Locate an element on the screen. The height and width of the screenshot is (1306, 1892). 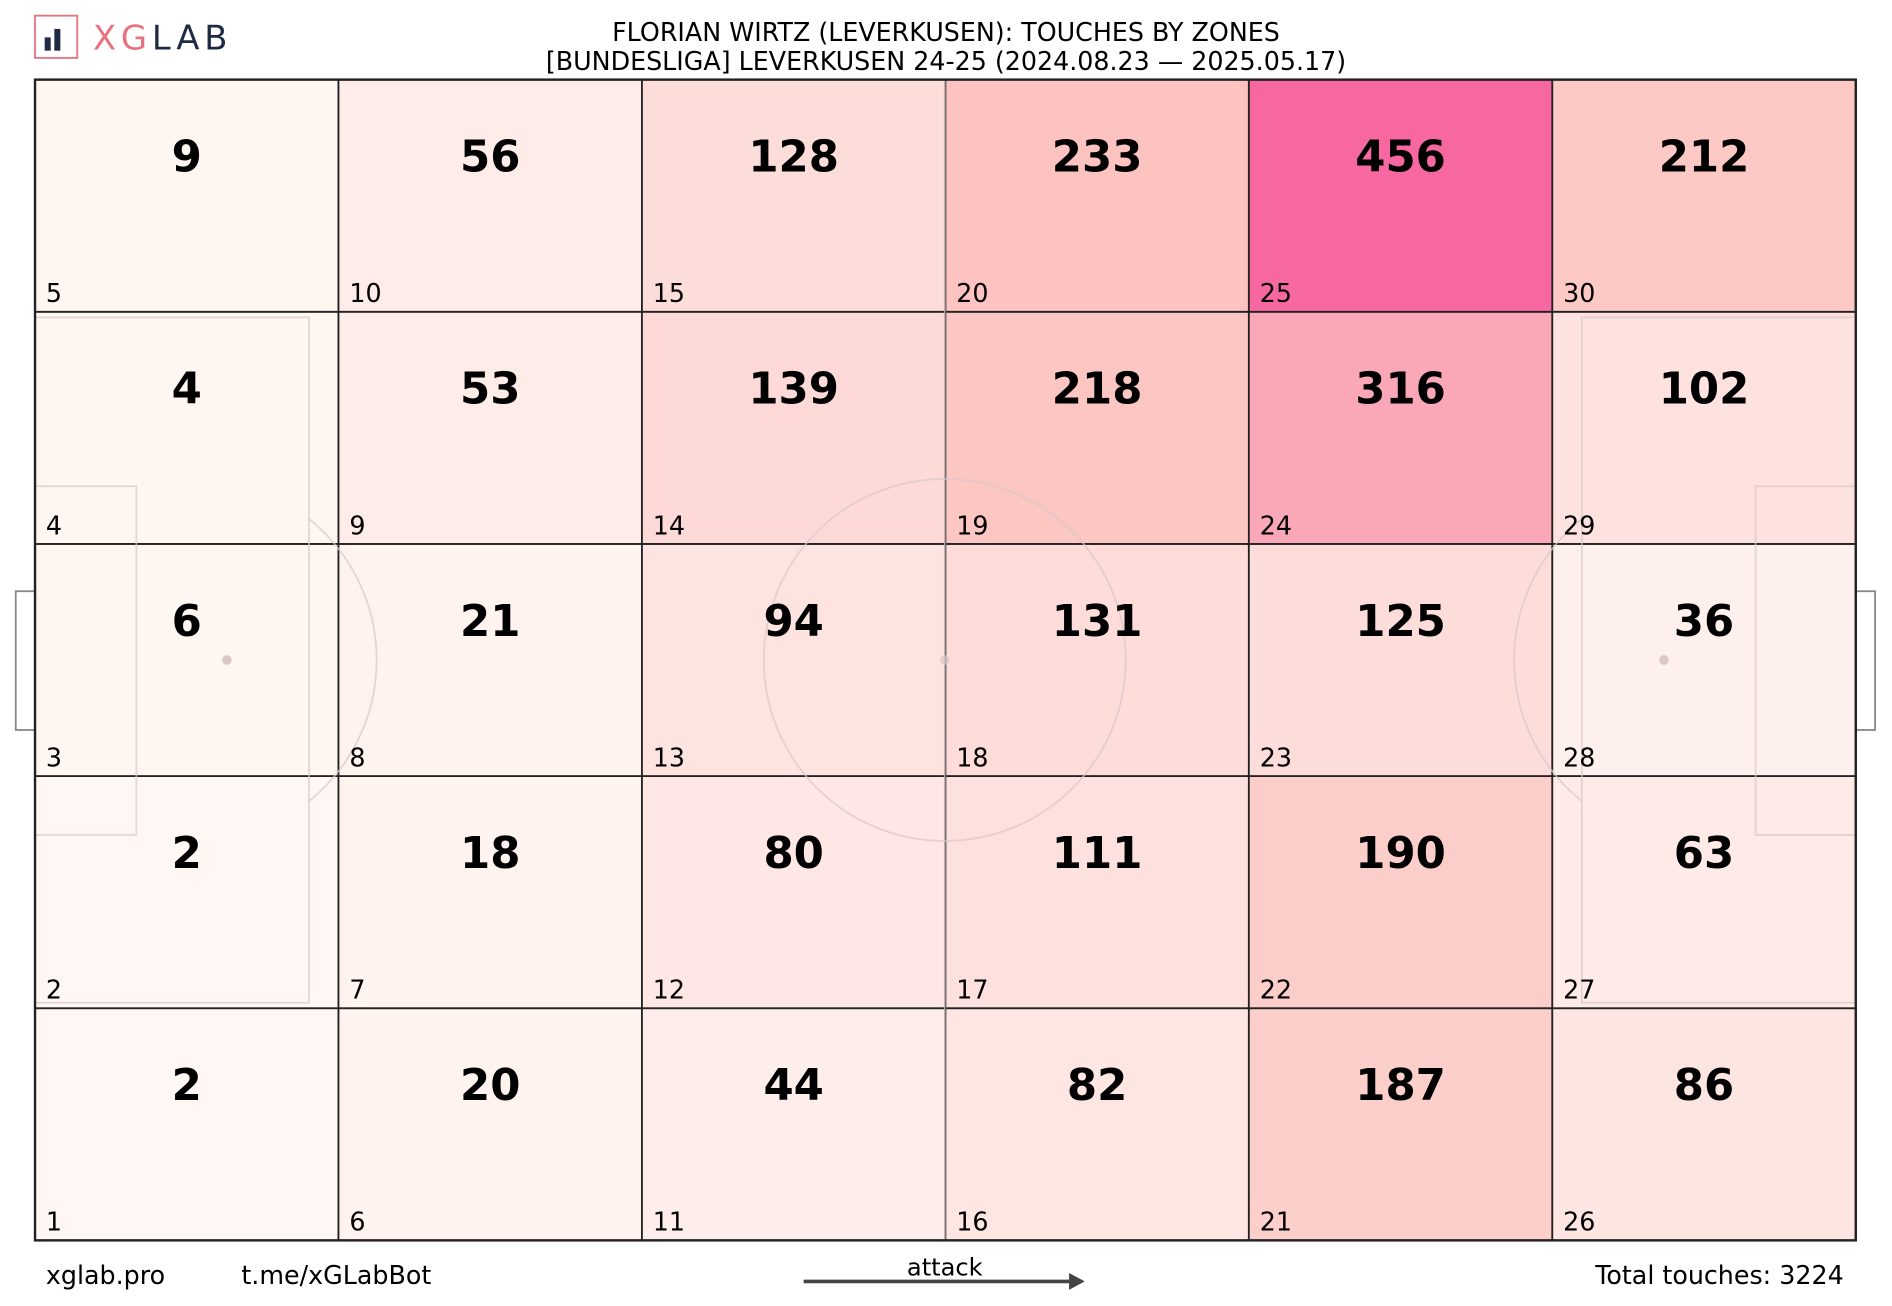
zone-value: 316 is located at coordinates (1400, 390).